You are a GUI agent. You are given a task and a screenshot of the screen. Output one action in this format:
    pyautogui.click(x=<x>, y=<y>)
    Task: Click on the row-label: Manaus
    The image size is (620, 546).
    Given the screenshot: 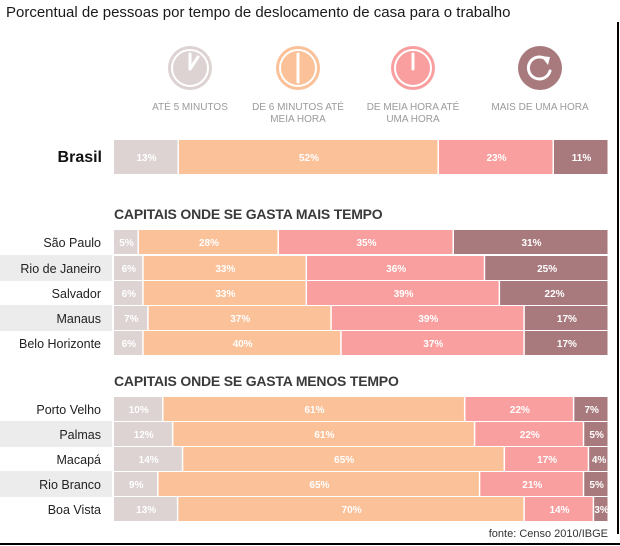 What is the action you would take?
    pyautogui.click(x=79, y=319)
    